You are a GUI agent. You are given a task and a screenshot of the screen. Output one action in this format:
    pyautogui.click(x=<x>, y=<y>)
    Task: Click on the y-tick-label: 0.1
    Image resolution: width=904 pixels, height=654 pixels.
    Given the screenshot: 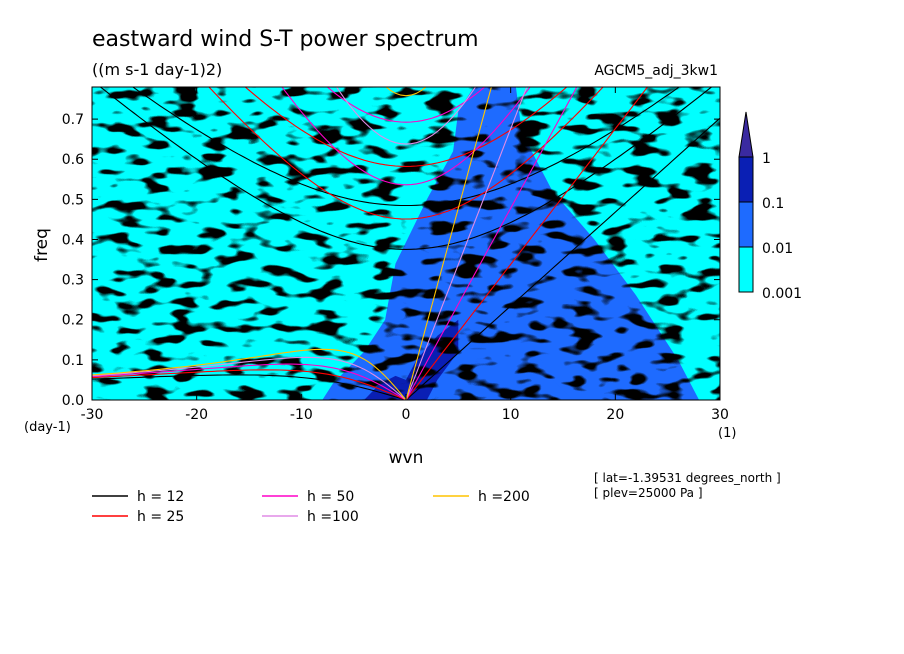 What is the action you would take?
    pyautogui.click(x=73, y=361)
    